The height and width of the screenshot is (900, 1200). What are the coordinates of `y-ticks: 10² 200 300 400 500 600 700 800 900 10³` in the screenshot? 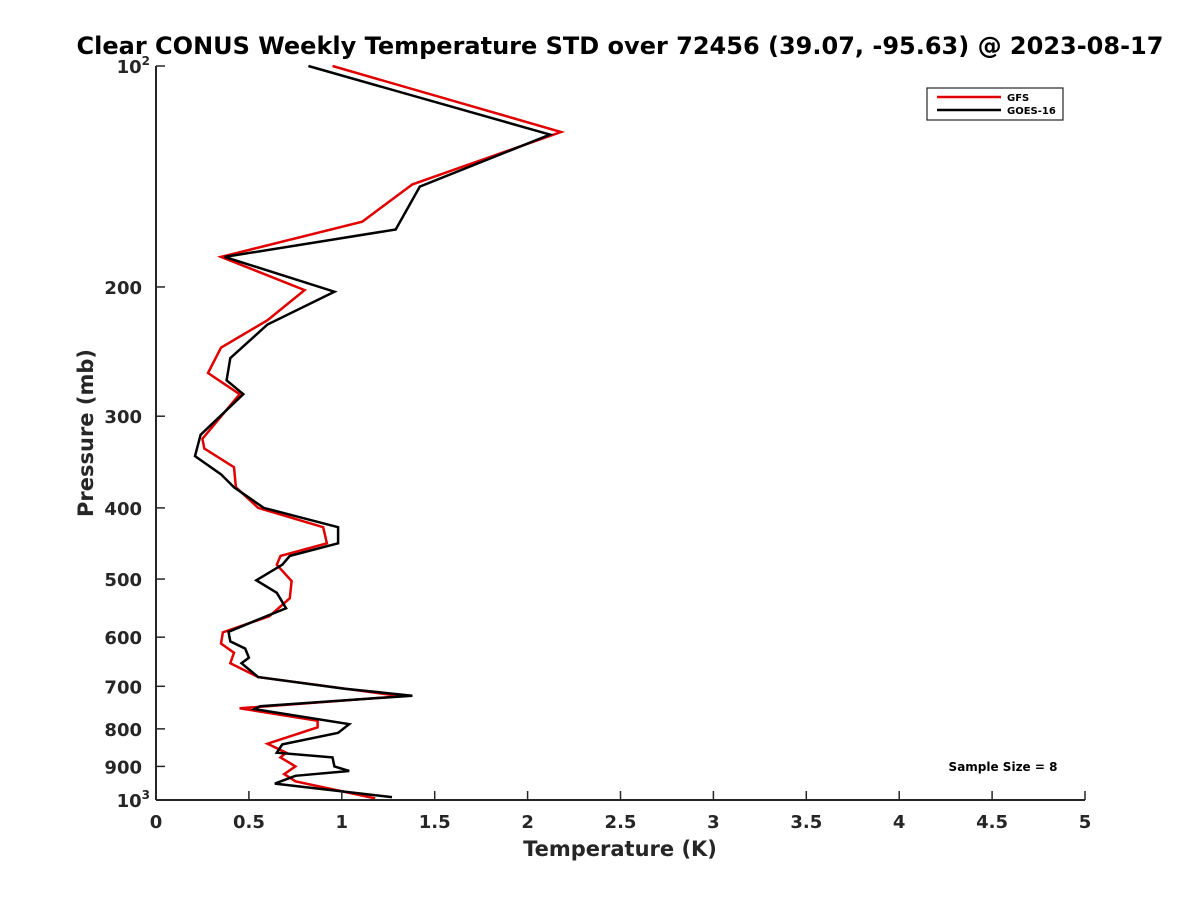 It's located at (134, 433).